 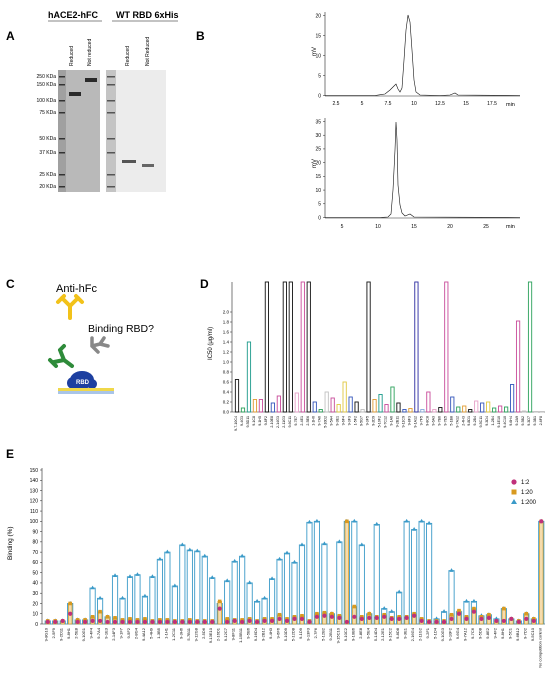 I want to click on chart-e-x-tick-label: 9-6B12, so click(x=517, y=634).